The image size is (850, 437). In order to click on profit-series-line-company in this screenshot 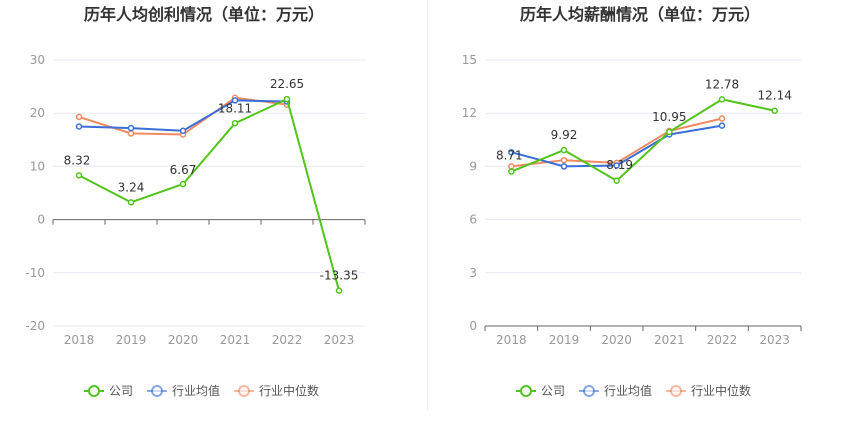, I will do `click(209, 194)`.